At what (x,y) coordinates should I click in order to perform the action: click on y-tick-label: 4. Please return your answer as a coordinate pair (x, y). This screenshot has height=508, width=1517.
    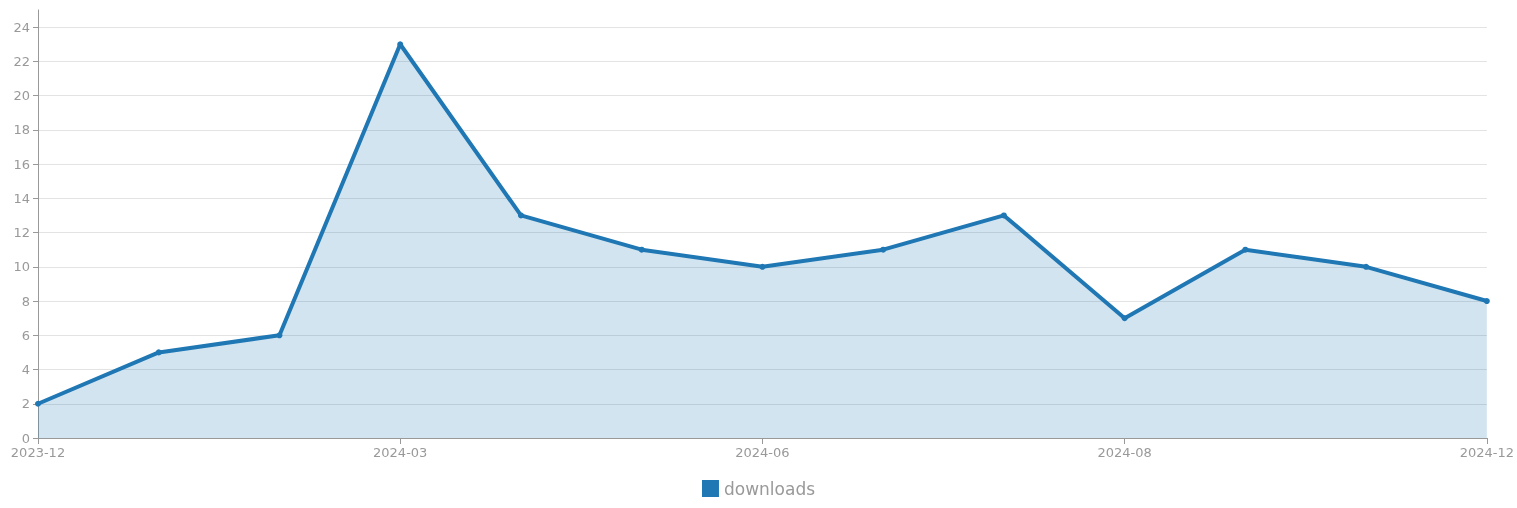
    Looking at the image, I should click on (25, 370).